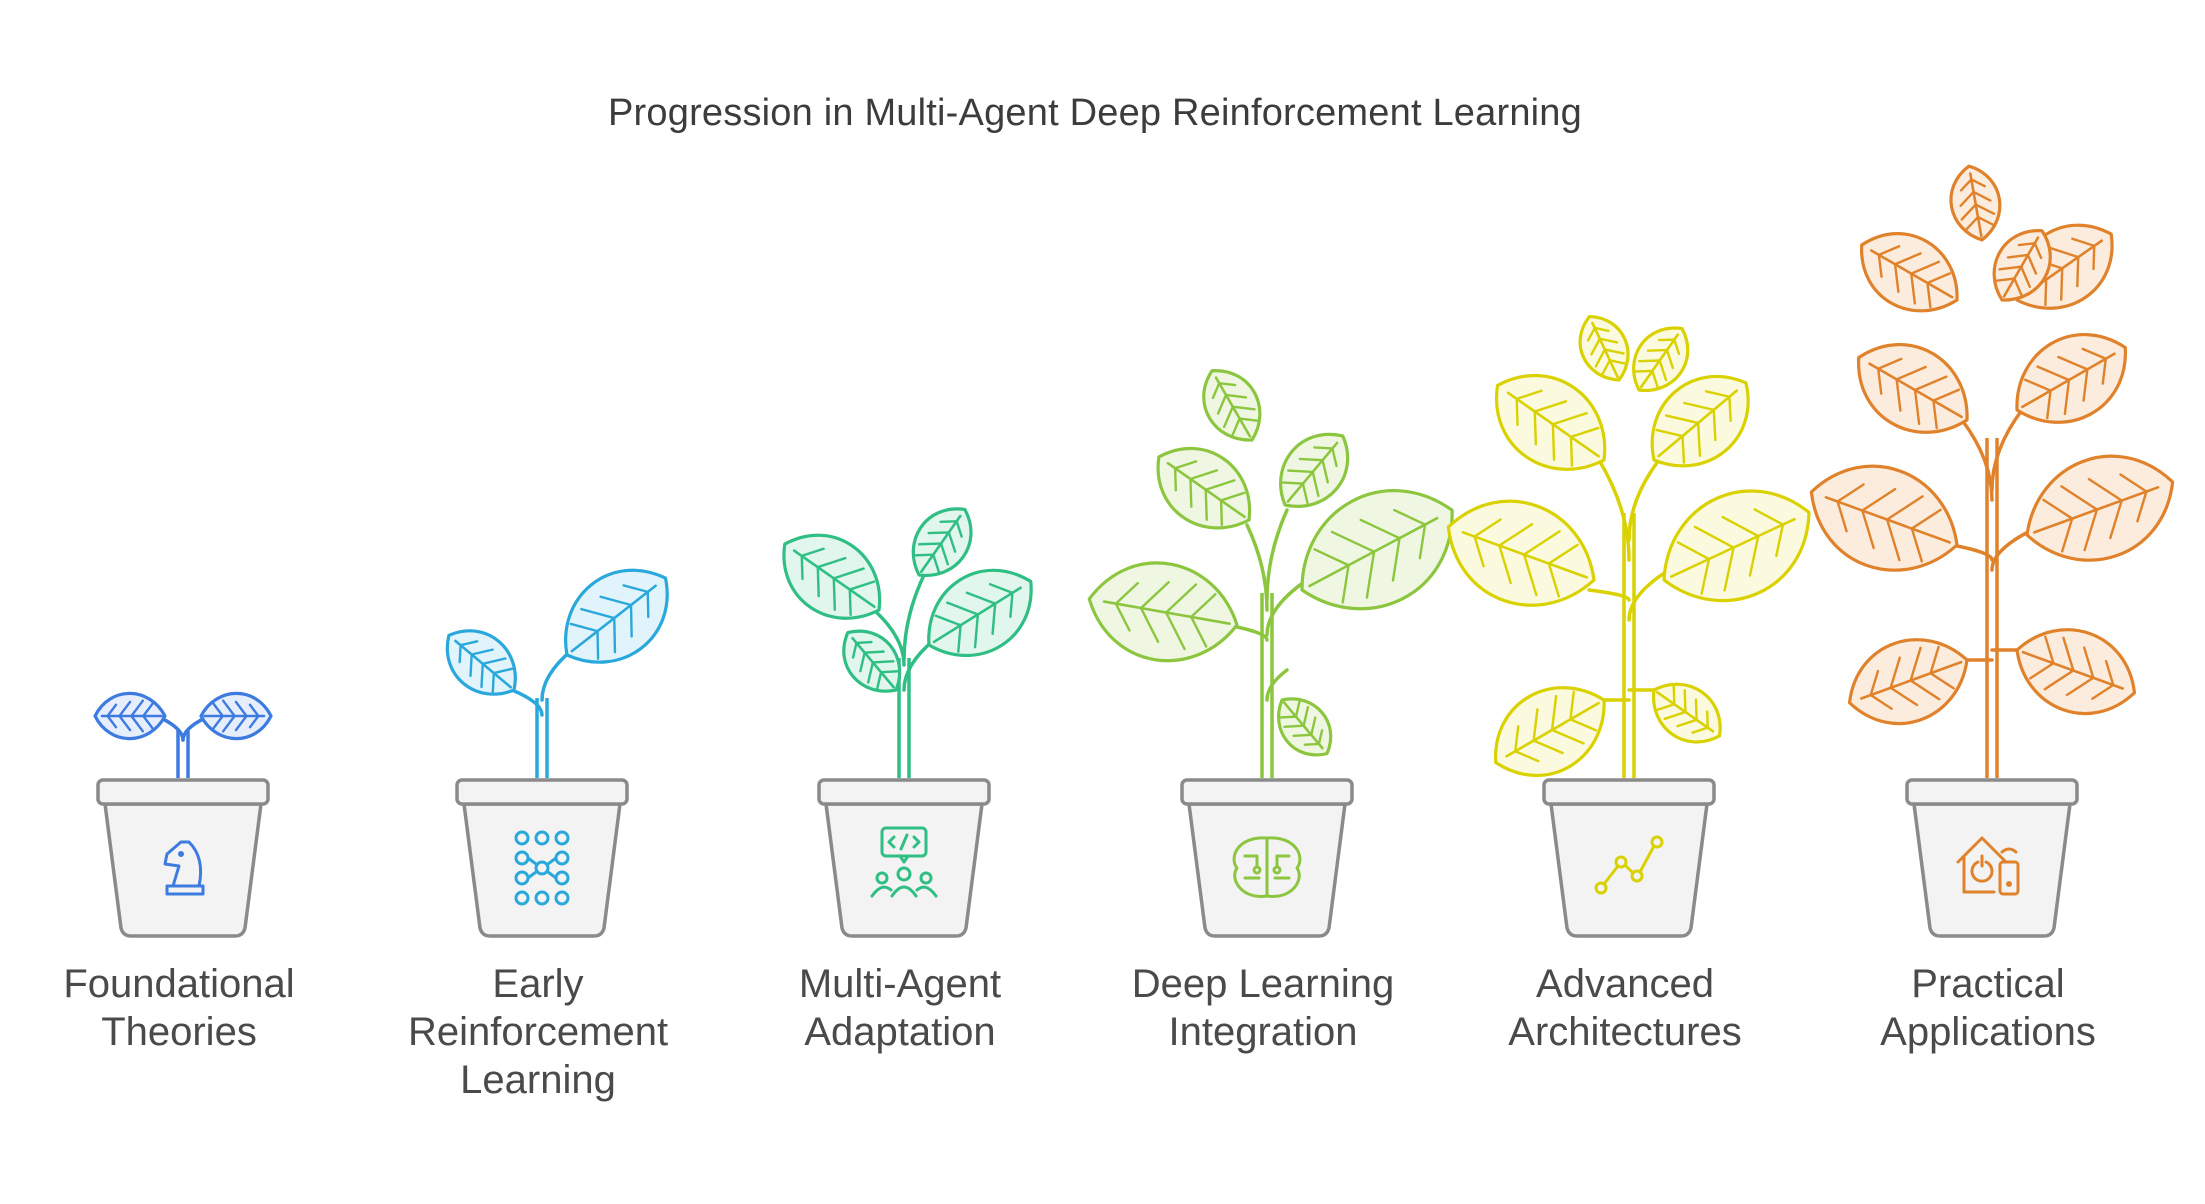 This screenshot has width=2205, height=1204. What do you see at coordinates (538, 984) in the screenshot?
I see `stage-label-line: Early` at bounding box center [538, 984].